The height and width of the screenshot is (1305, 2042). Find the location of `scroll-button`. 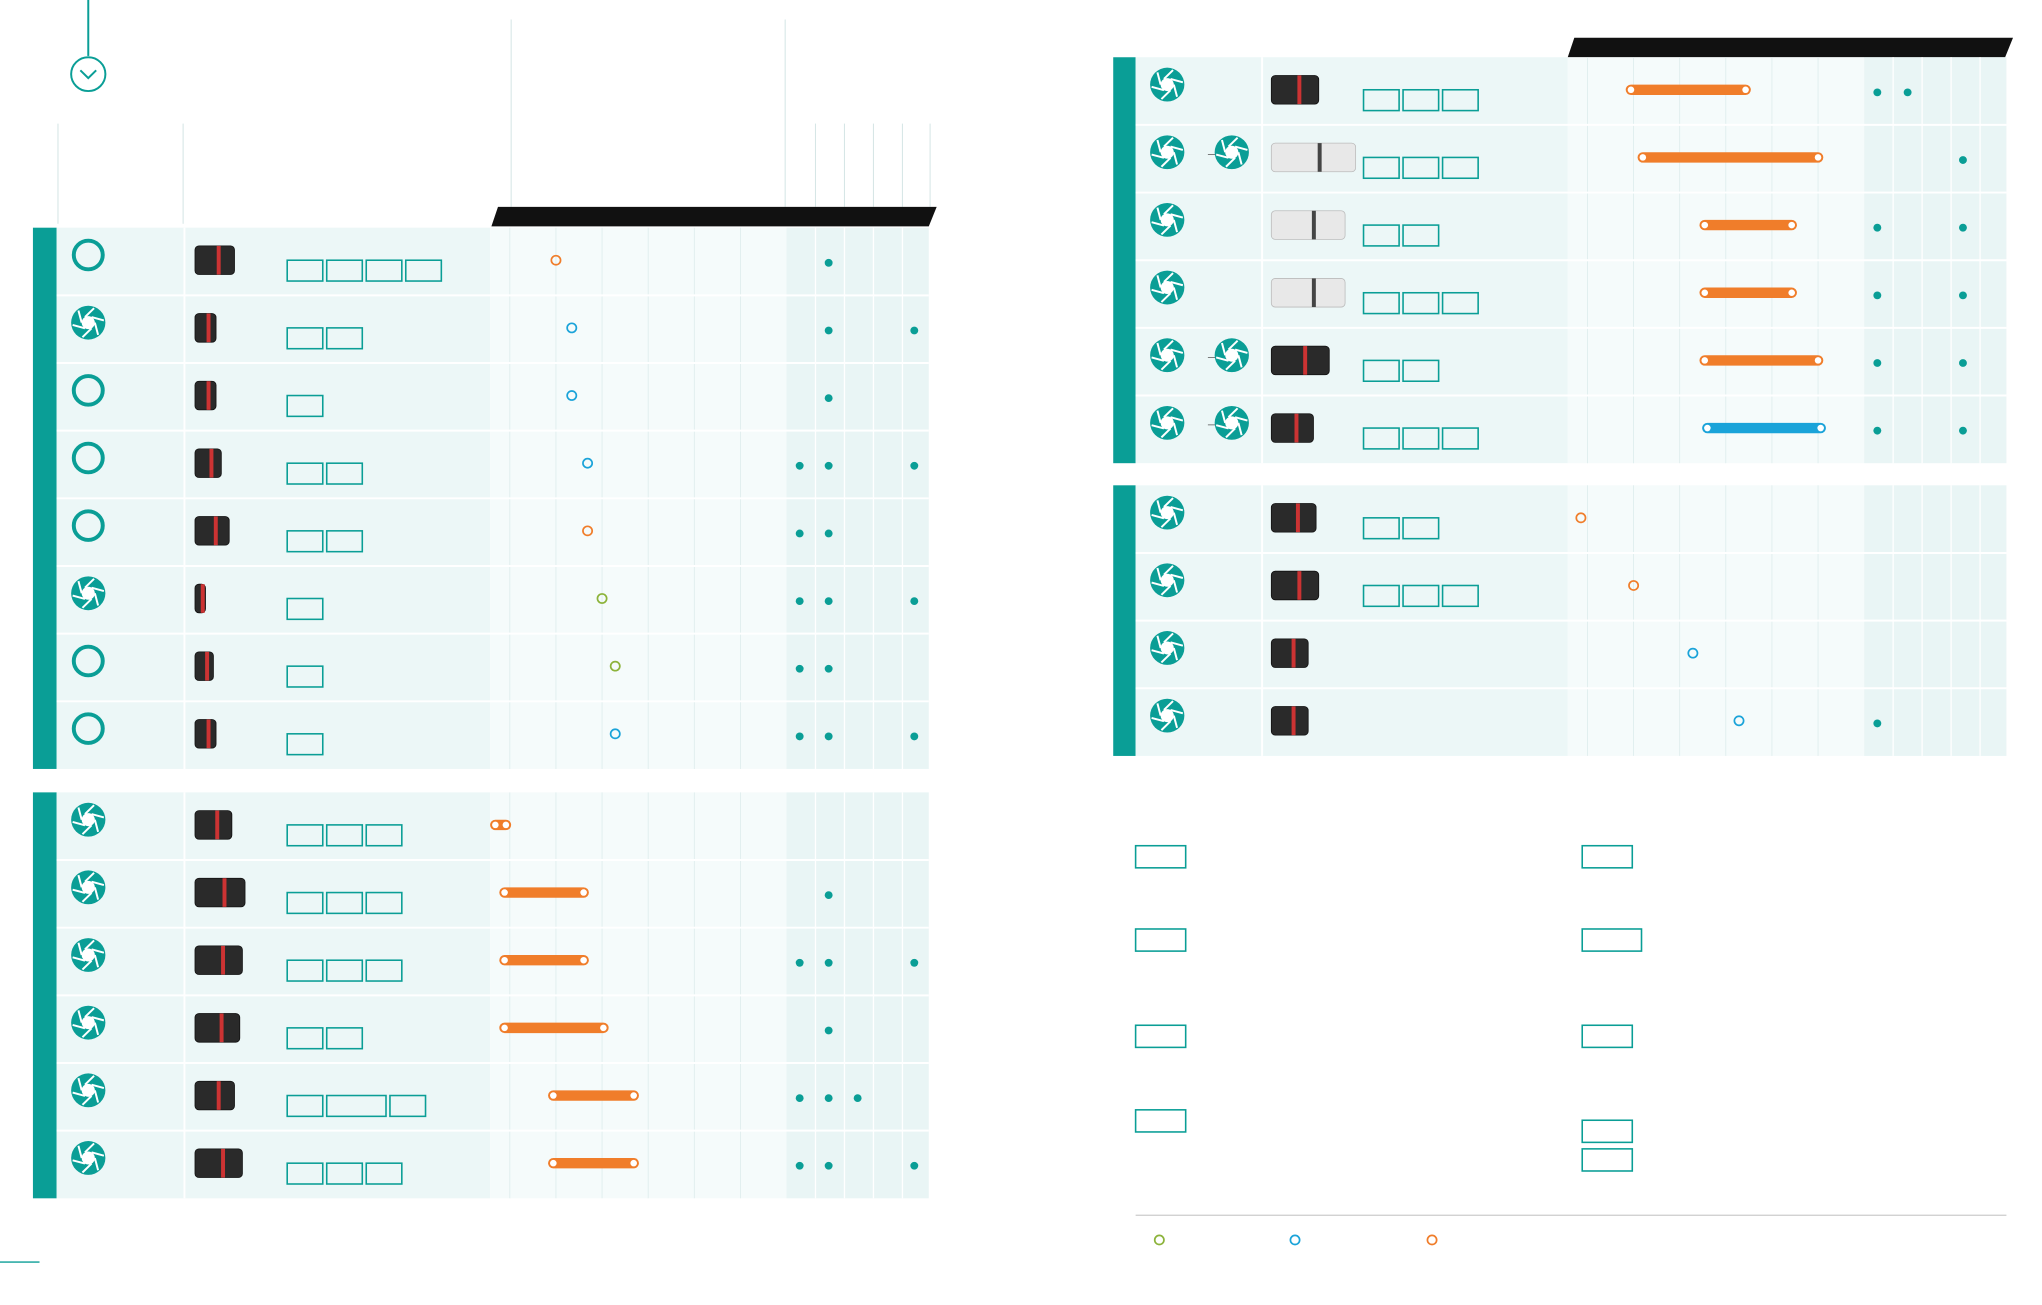

scroll-button is located at coordinates (88, 74).